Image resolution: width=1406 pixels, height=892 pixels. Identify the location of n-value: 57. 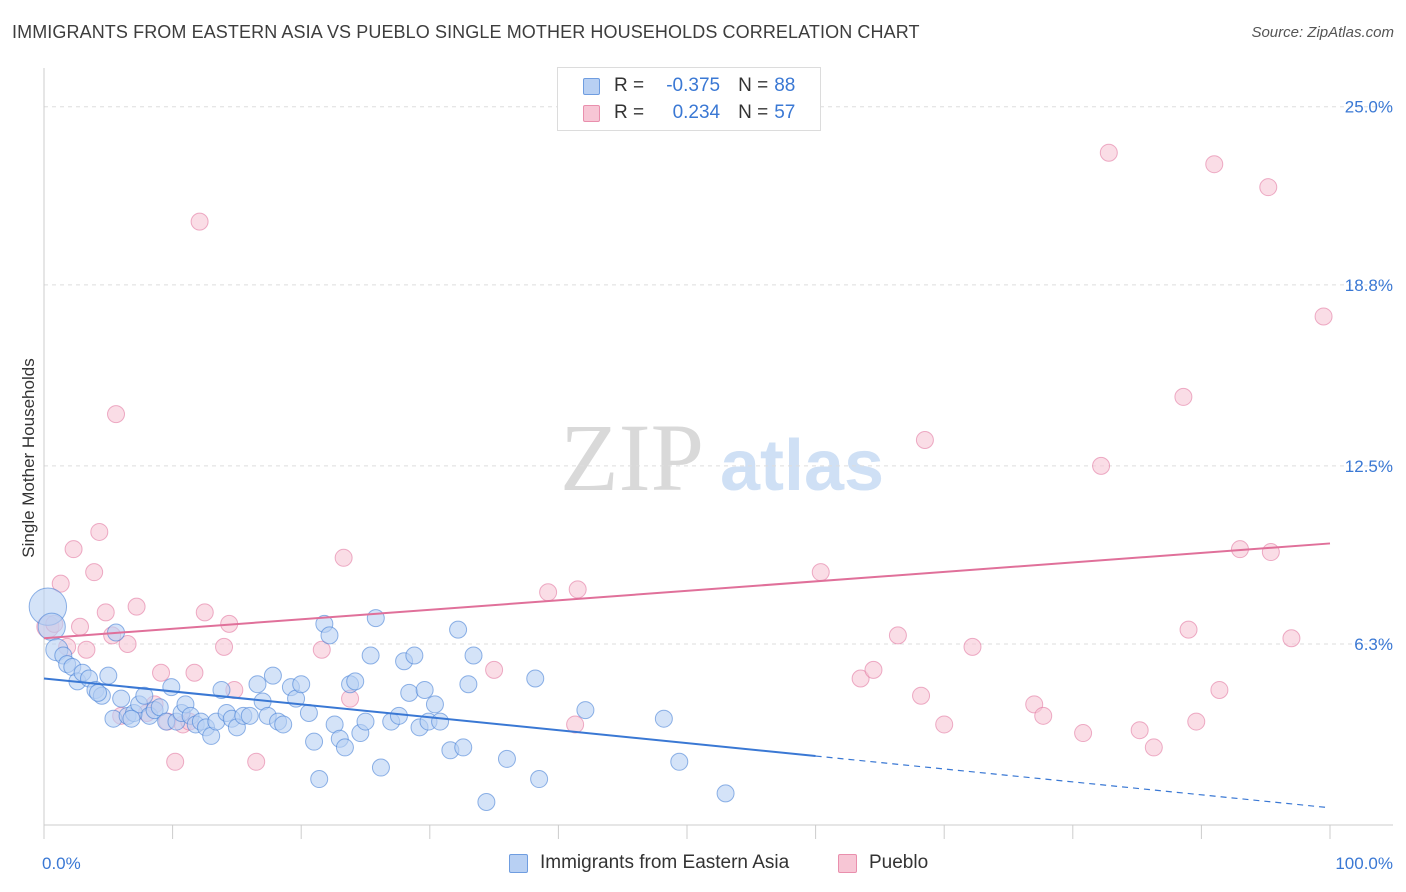
(785, 112).